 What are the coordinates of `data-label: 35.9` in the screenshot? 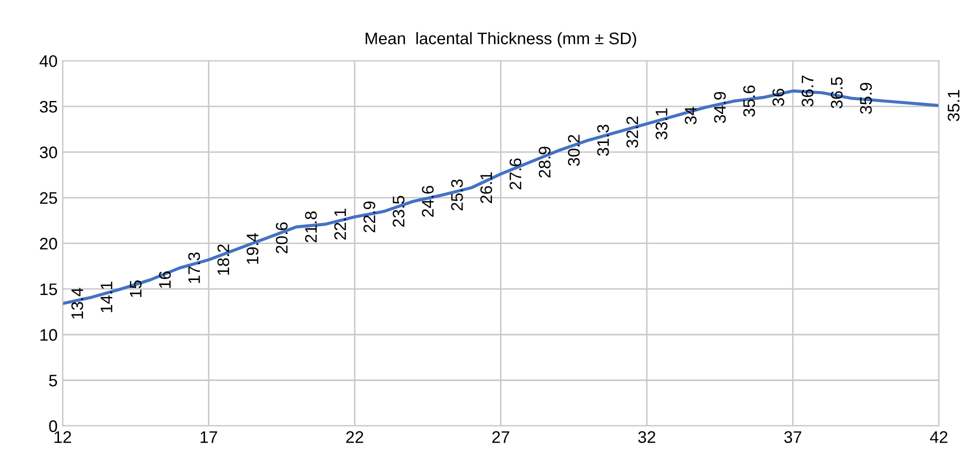 It's located at (866, 98).